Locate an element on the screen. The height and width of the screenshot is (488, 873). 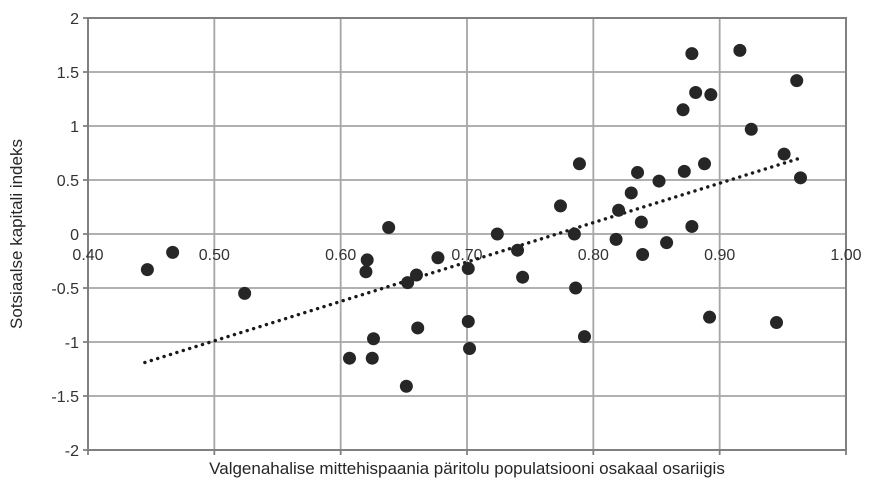
y-tick-label: -0.5 is located at coordinates (65, 289).